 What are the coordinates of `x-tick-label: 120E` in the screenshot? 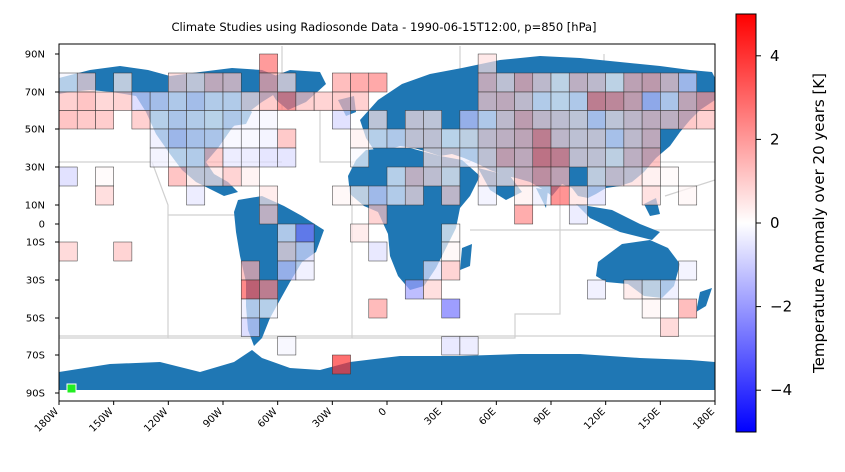 It's located at (595, 419).